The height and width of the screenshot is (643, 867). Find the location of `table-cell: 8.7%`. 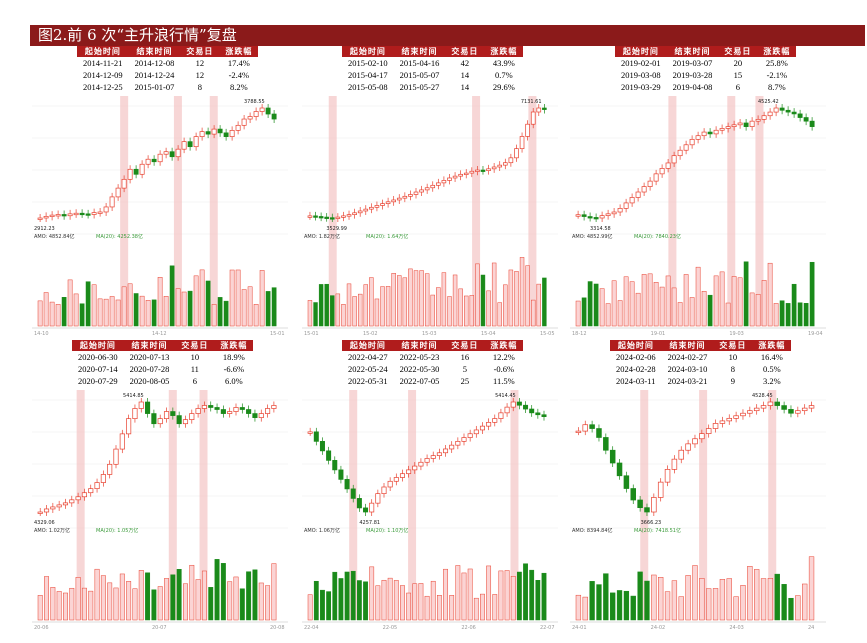

table-cell: 8.7% is located at coordinates (776, 87).